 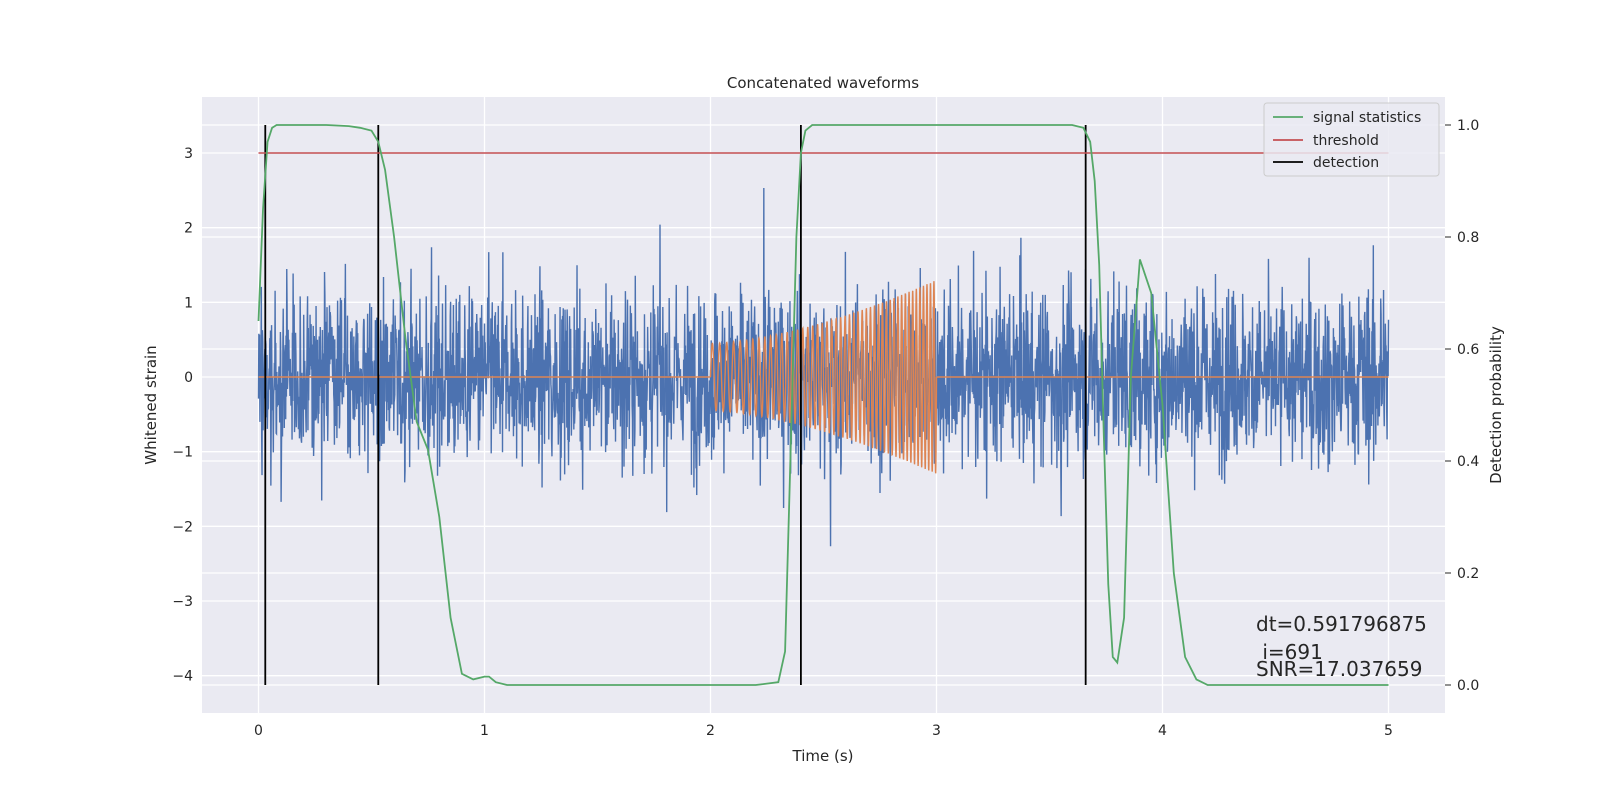 I want to click on legend-box, so click(x=1351, y=139).